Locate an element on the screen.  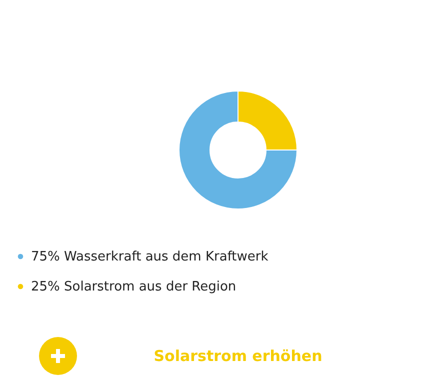
legend-label: 75% Wasserkraft aus dem Kraftwerk is located at coordinates (150, 257).